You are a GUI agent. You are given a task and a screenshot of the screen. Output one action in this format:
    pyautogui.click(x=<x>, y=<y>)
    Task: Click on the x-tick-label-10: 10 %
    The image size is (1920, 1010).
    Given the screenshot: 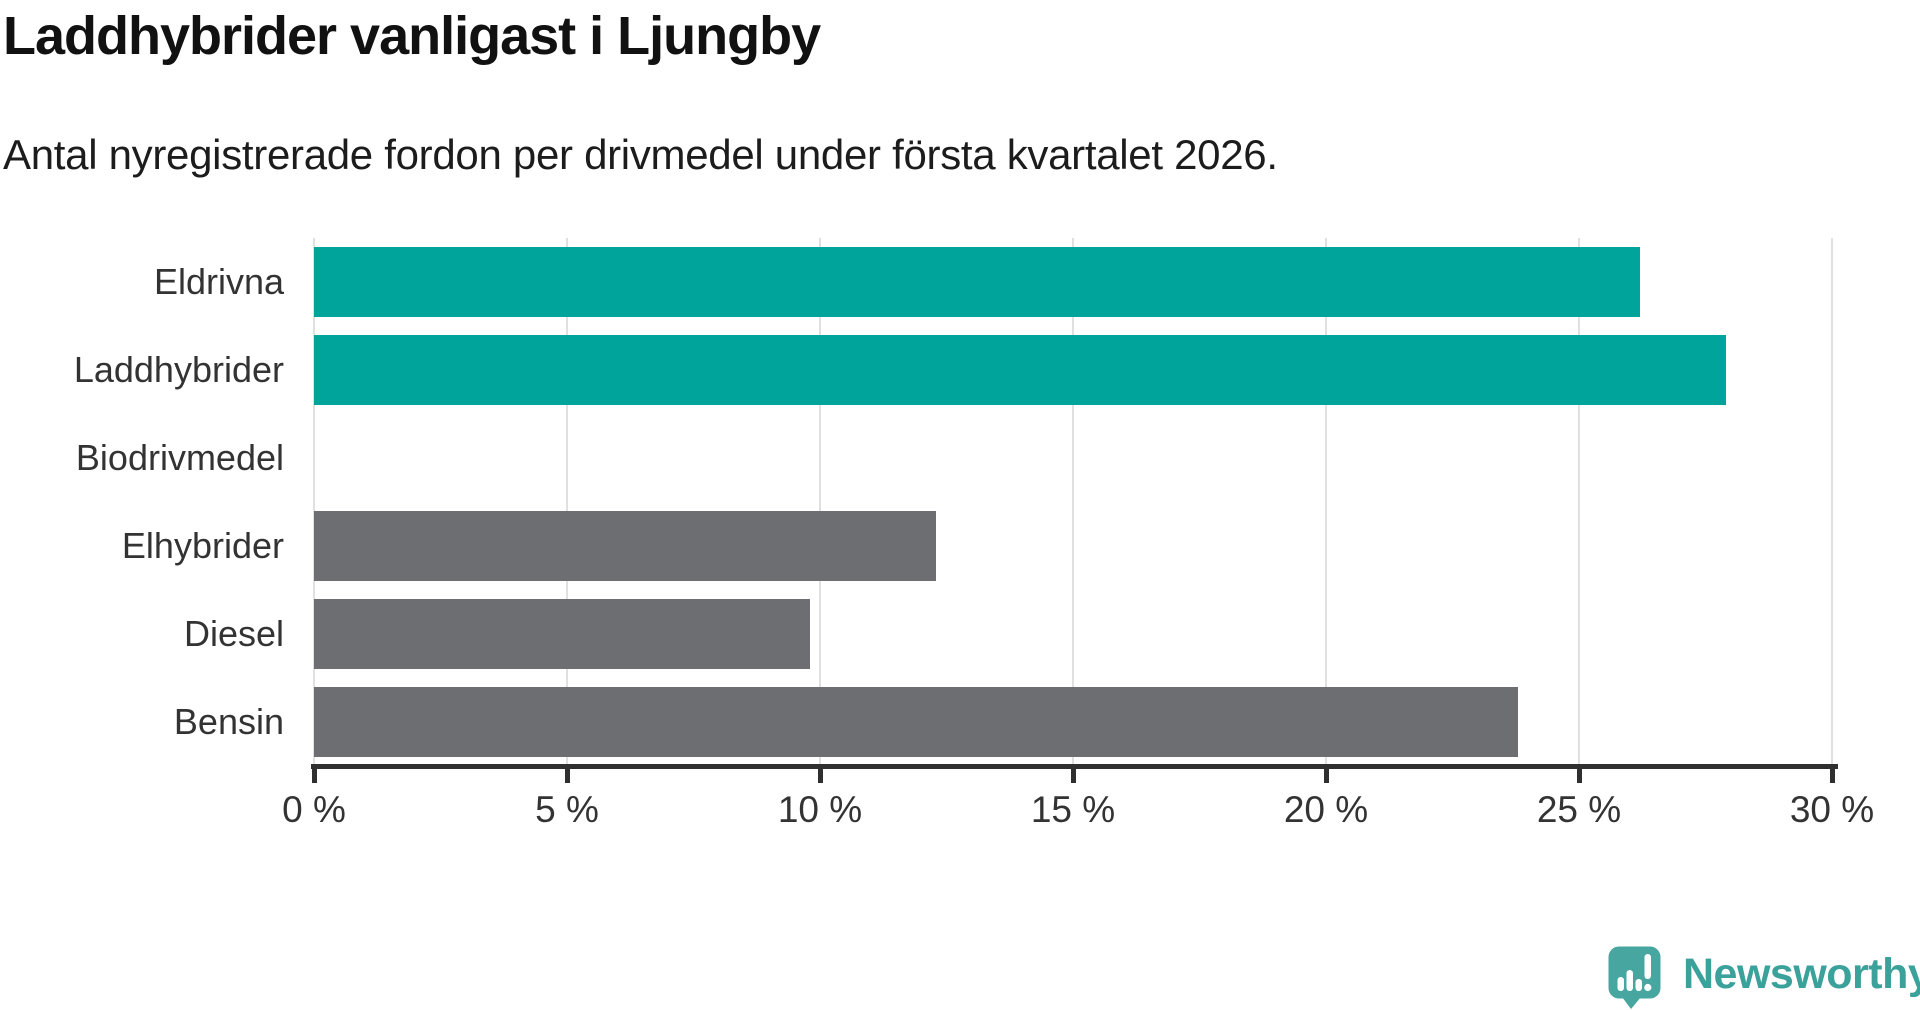 What is the action you would take?
    pyautogui.click(x=820, y=809)
    